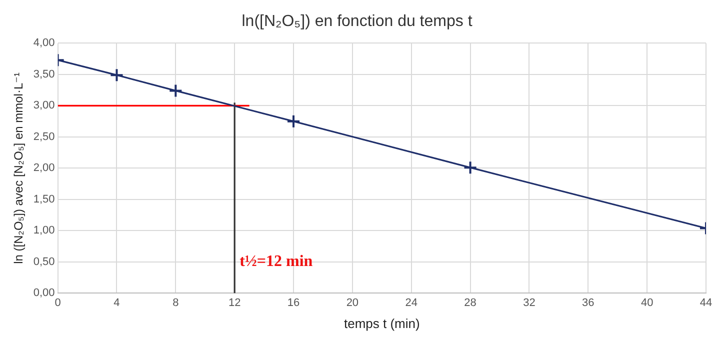 This screenshot has width=726, height=344. Describe the element at coordinates (19, 168) in the screenshot. I see `y-axis-title: ln ([N₂O₅]) avec [N₂O₅] en mmol·L⁻¹` at that location.